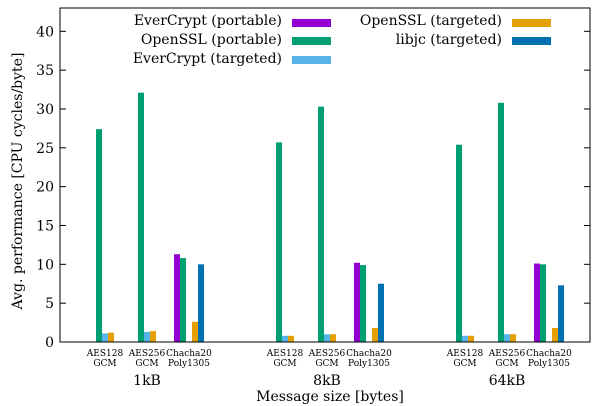 The width and height of the screenshot is (600, 406). Describe the element at coordinates (211, 40) in the screenshot. I see `legend-label: OpenSSL (portable)` at that location.